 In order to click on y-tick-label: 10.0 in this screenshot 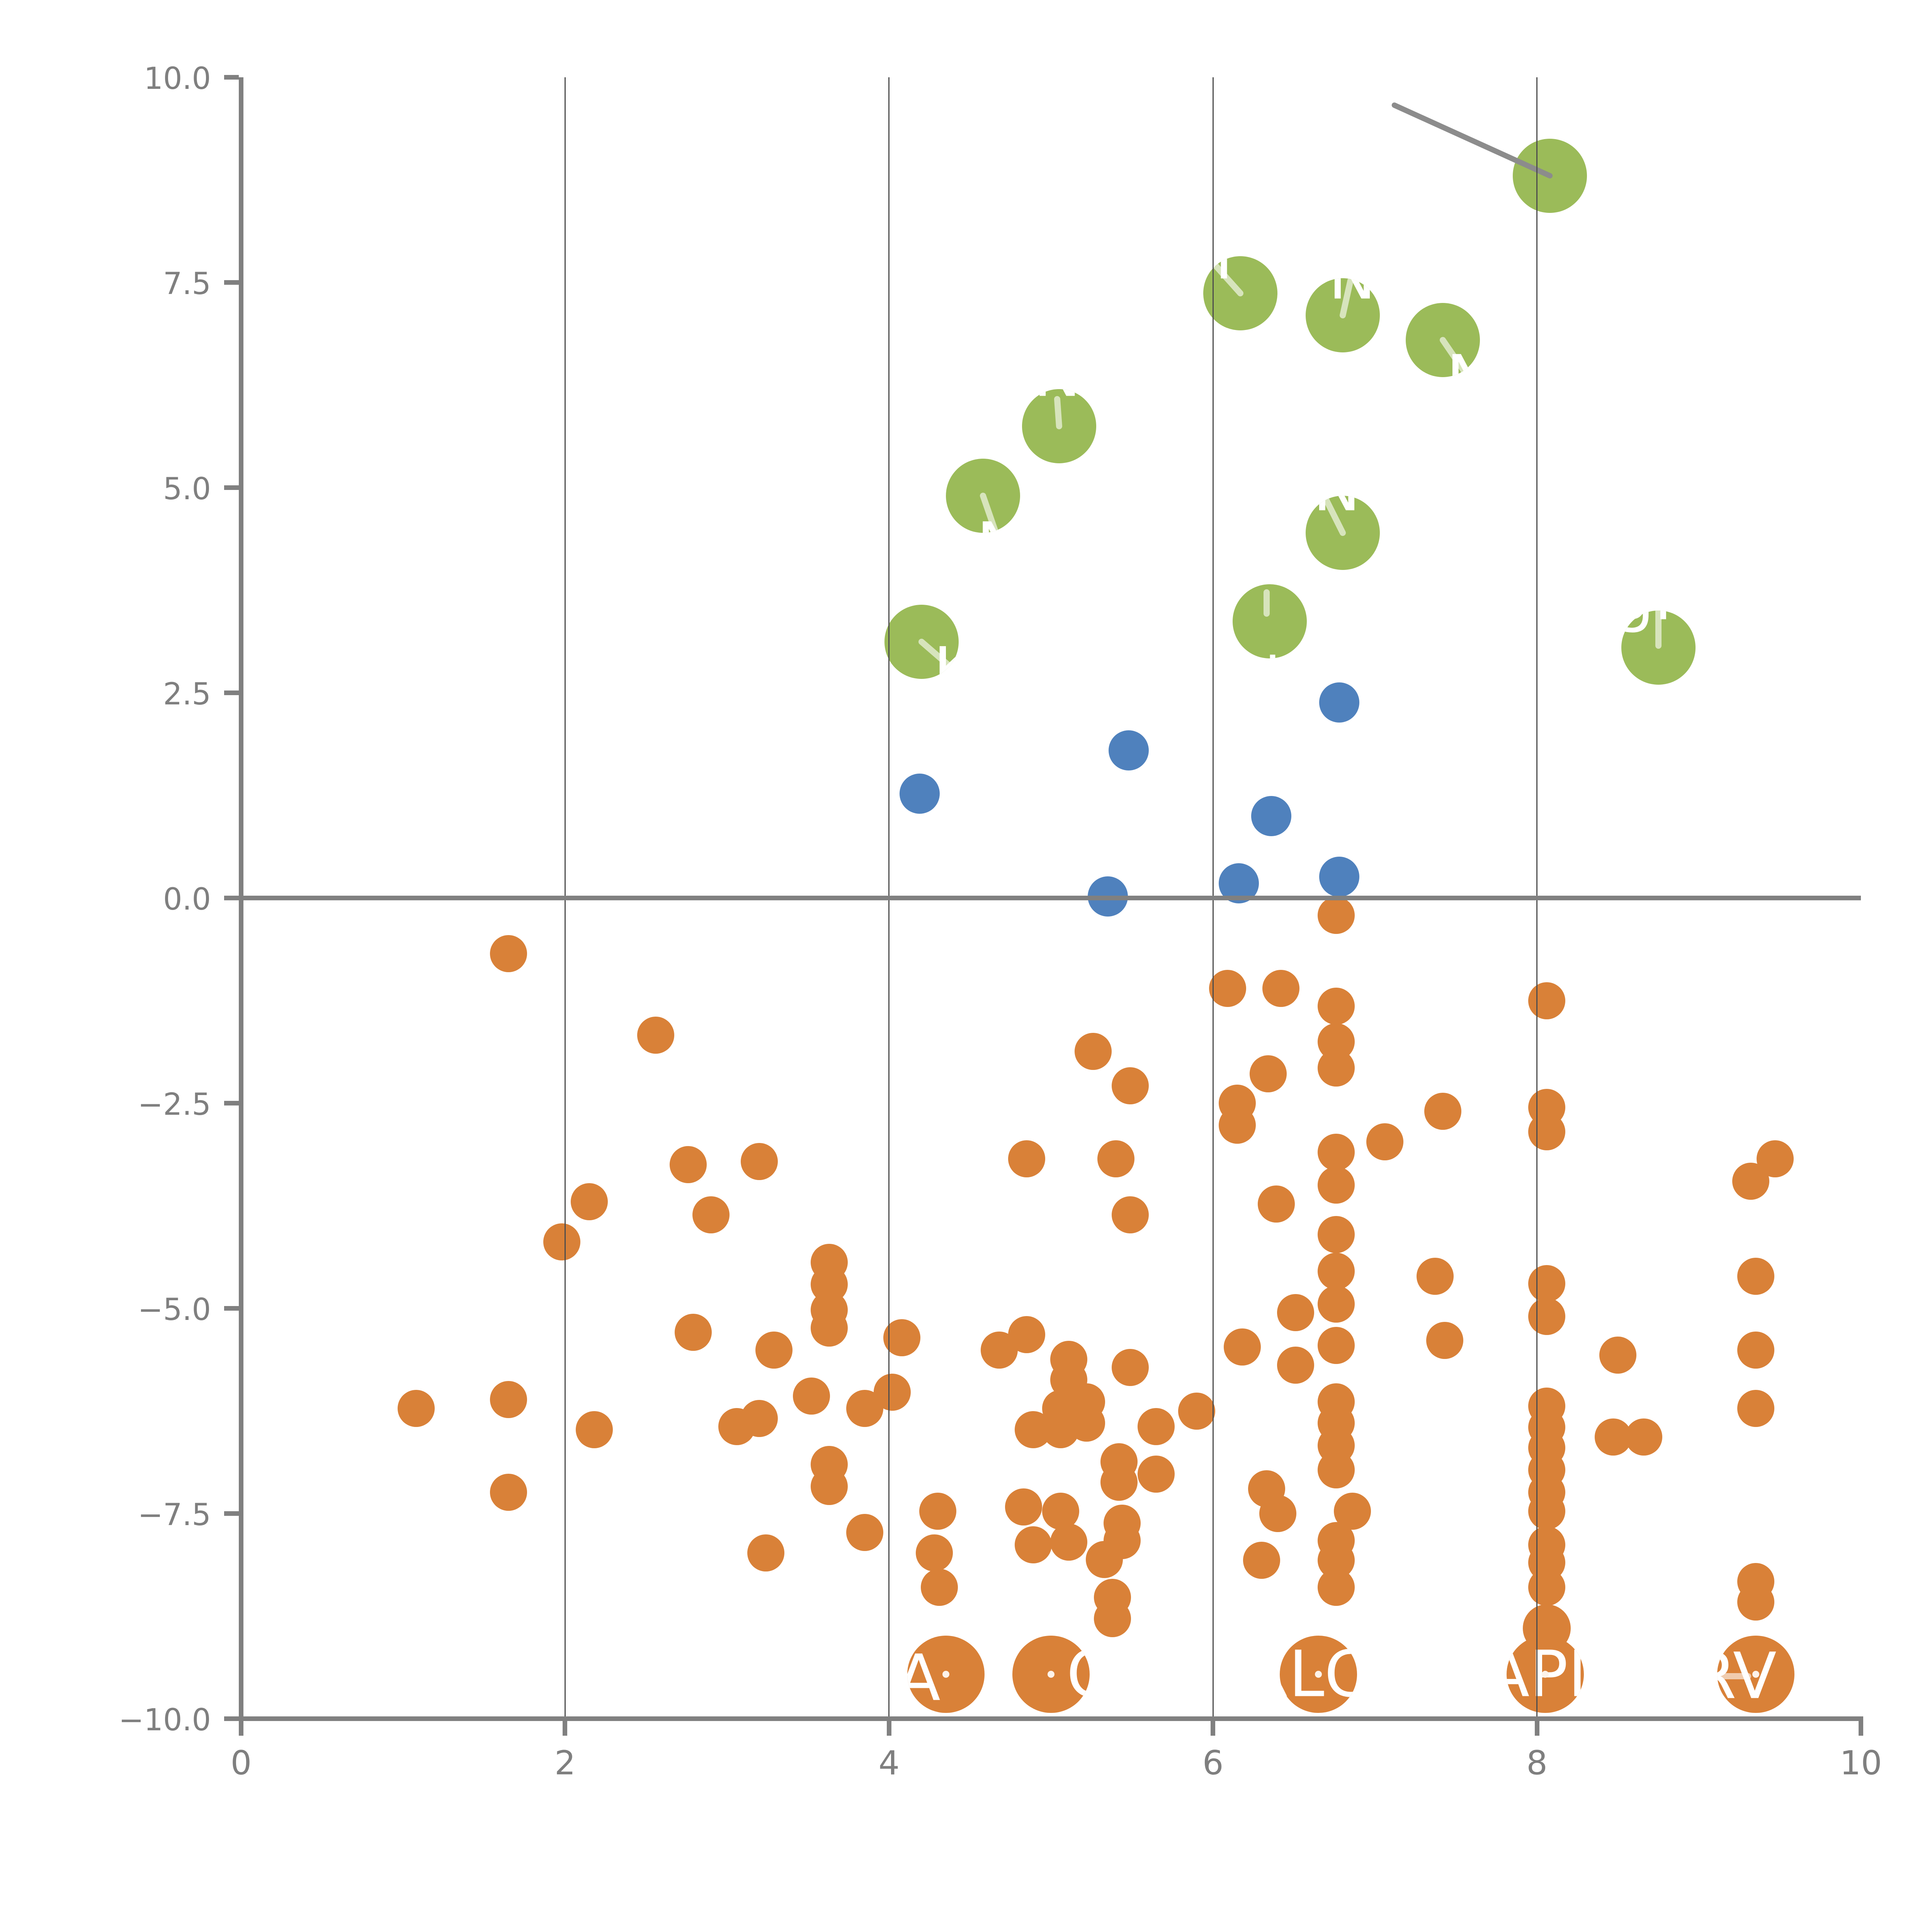, I will do `click(177, 78)`.